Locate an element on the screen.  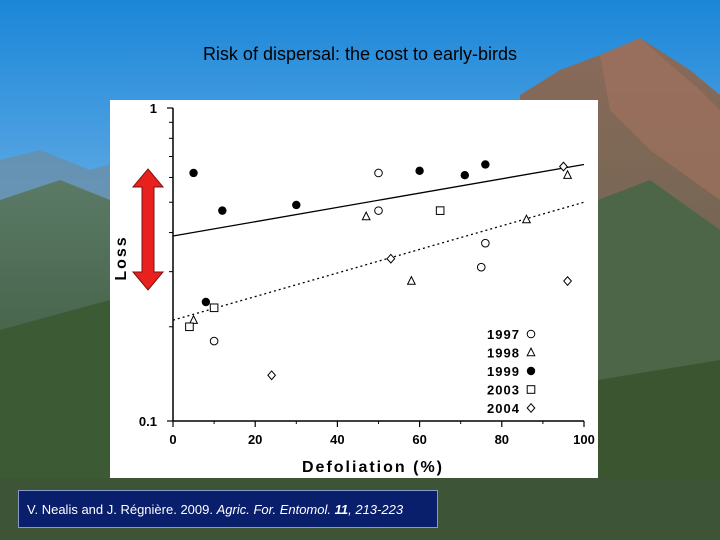
legend-label-1997: 1997 is located at coordinates (503, 334).